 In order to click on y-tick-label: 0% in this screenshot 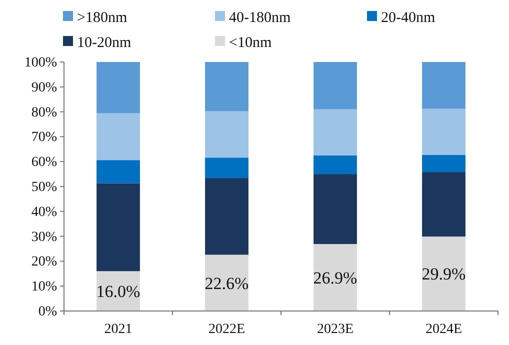, I will do `click(48, 312)`.